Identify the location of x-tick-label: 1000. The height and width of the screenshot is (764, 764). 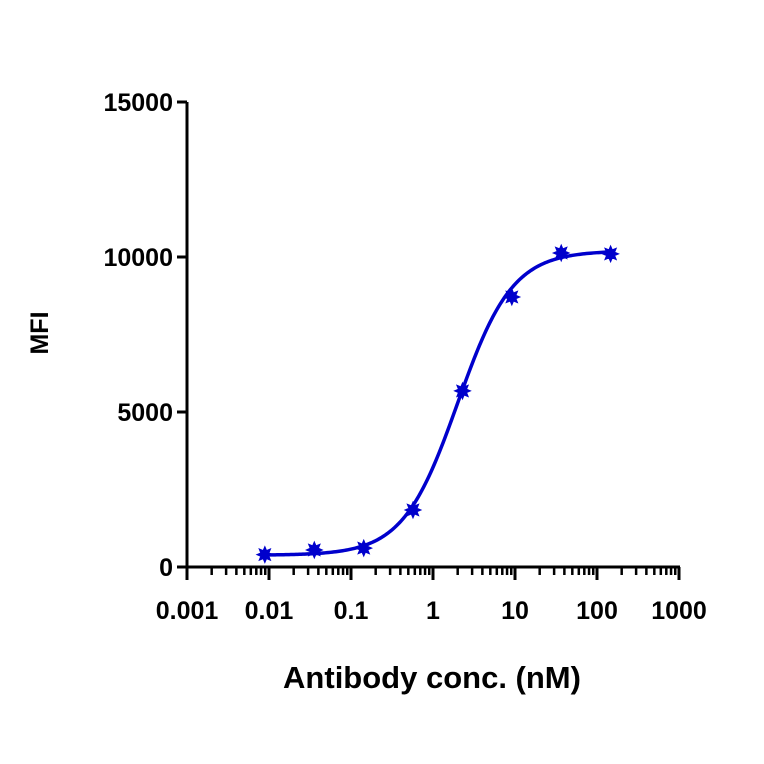
(679, 611).